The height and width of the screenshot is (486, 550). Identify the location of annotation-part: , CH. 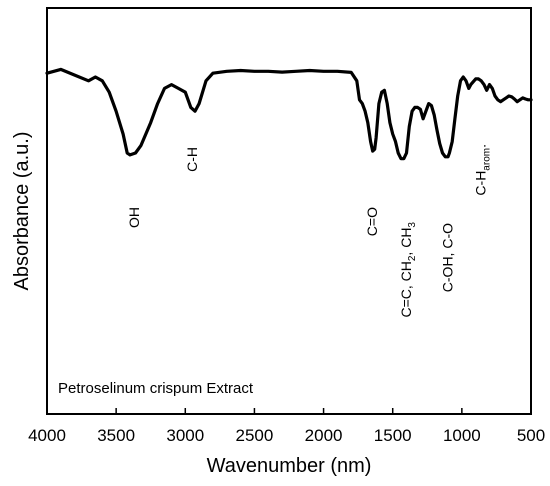
(406, 242).